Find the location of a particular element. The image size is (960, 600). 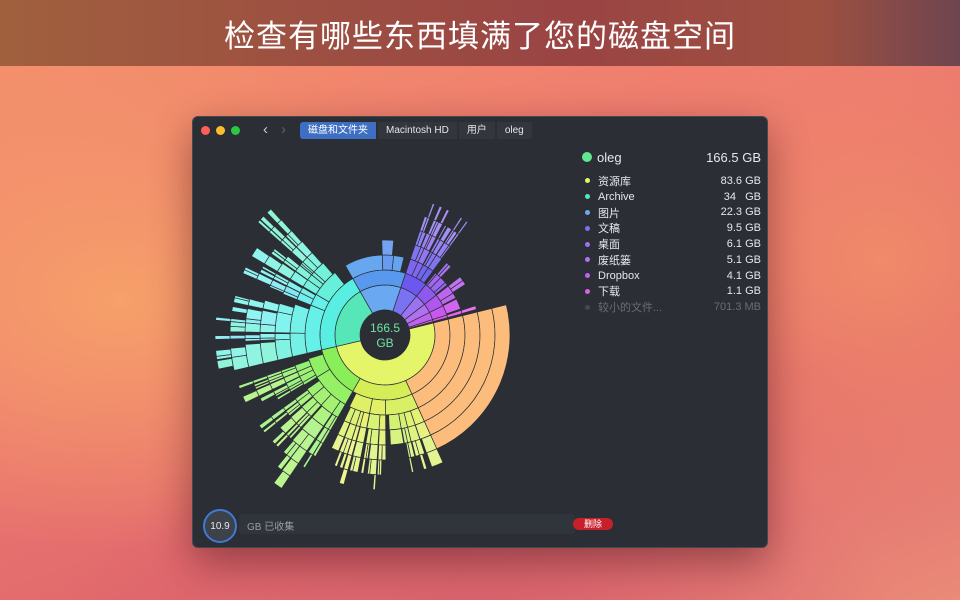

minimize-button is located at coordinates (220, 130).